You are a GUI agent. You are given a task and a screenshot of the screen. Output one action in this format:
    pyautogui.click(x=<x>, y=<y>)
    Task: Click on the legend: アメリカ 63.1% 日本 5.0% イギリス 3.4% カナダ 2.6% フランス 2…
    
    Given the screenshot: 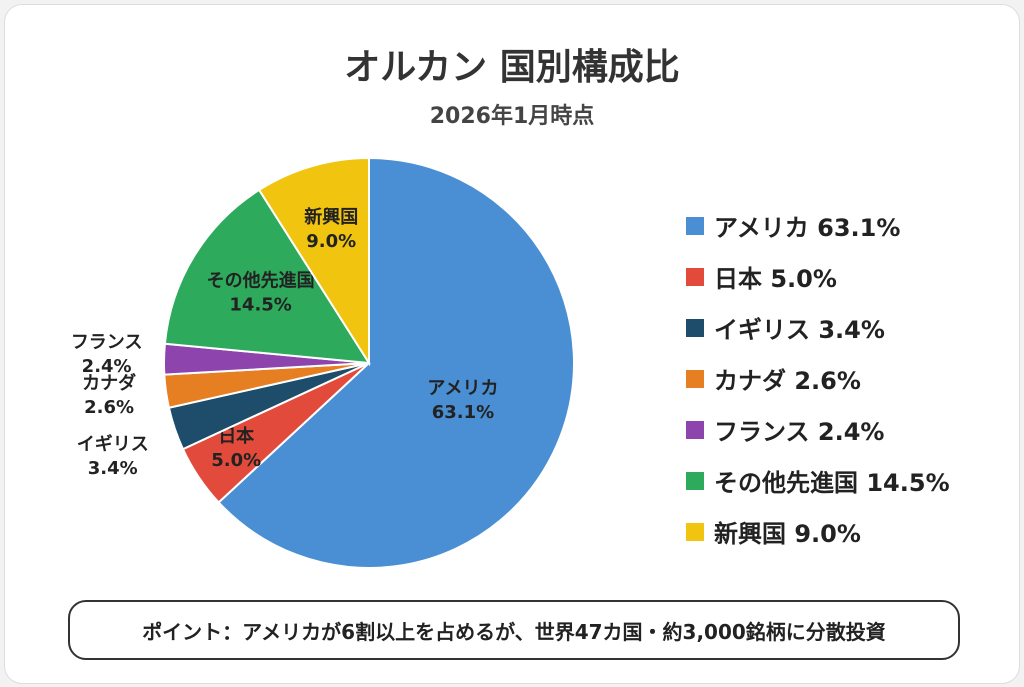 What is the action you would take?
    pyautogui.click(x=818, y=378)
    